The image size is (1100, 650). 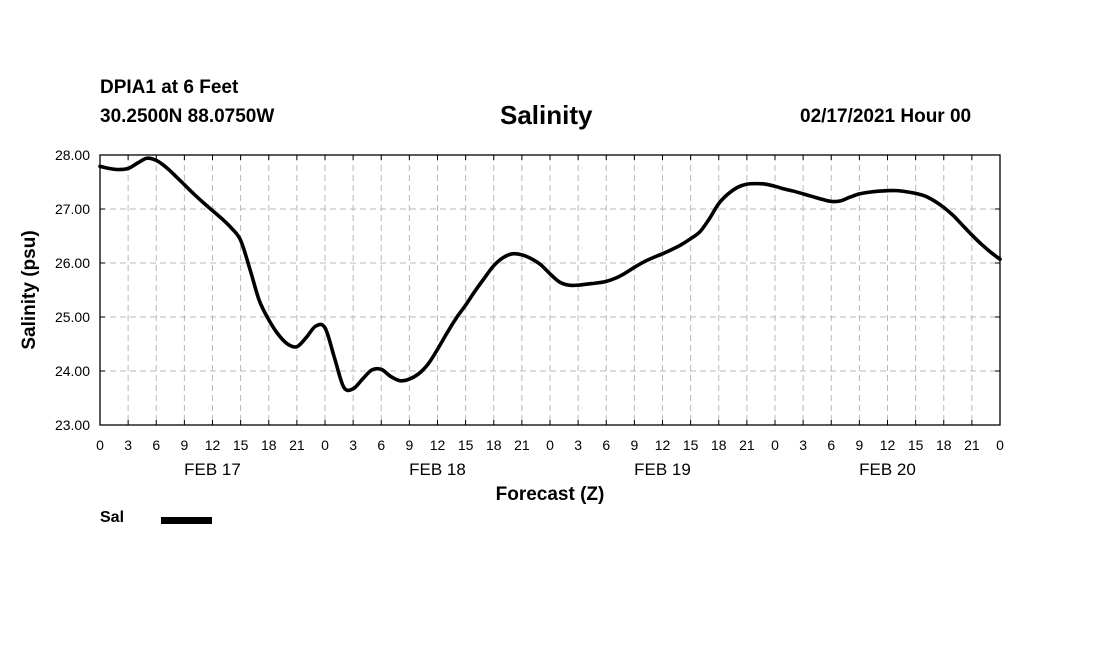 I want to click on chart-title: Salinity, so click(x=546, y=115).